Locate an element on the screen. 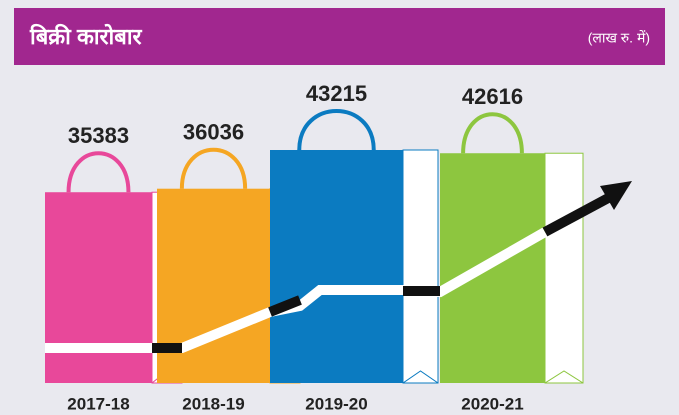  x-tick-label: 2017-18 is located at coordinates (98, 403).